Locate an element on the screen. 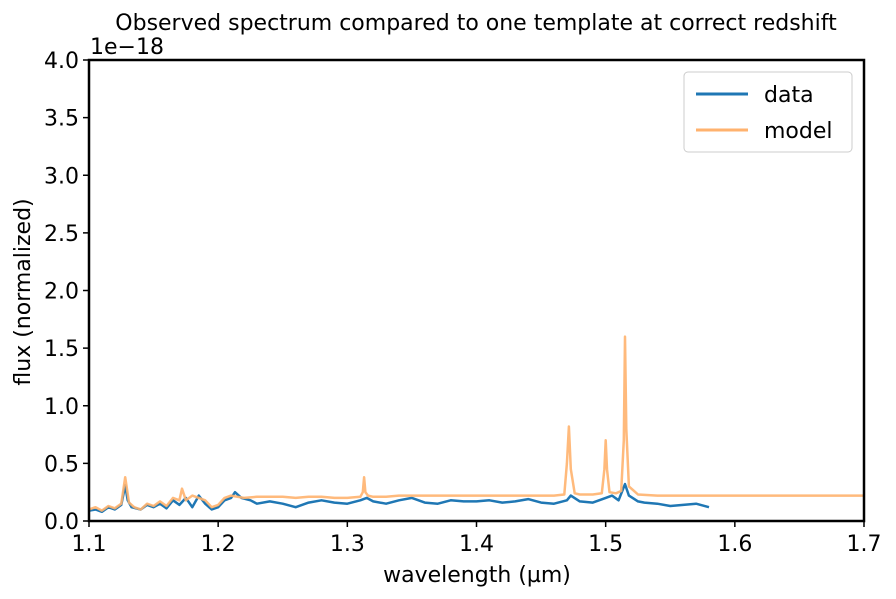 This screenshot has width=896, height=599. y-tick-label: 1.5 is located at coordinates (61, 349).